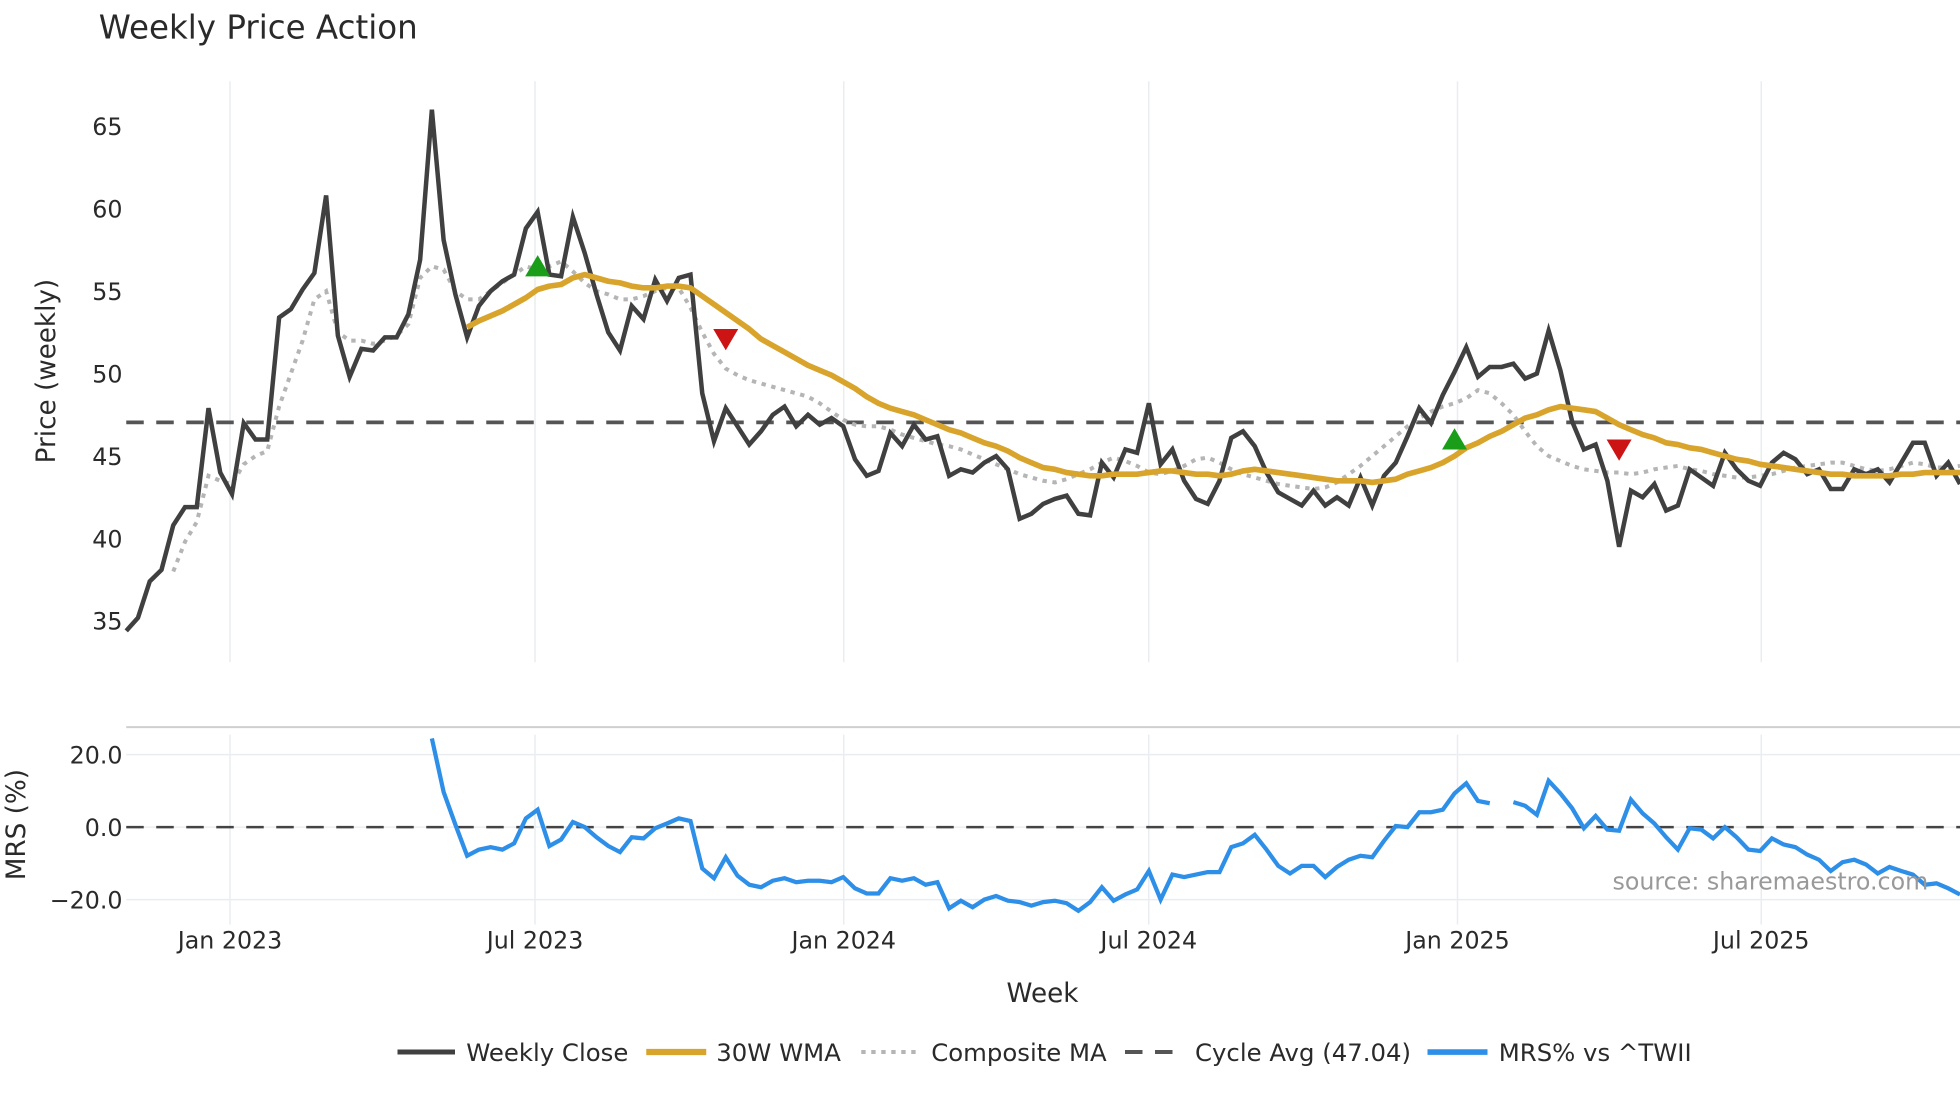 This screenshot has width=1960, height=1102. Describe the element at coordinates (1771, 882) in the screenshot. I see `source-label: source: sharemaestro.com` at that location.